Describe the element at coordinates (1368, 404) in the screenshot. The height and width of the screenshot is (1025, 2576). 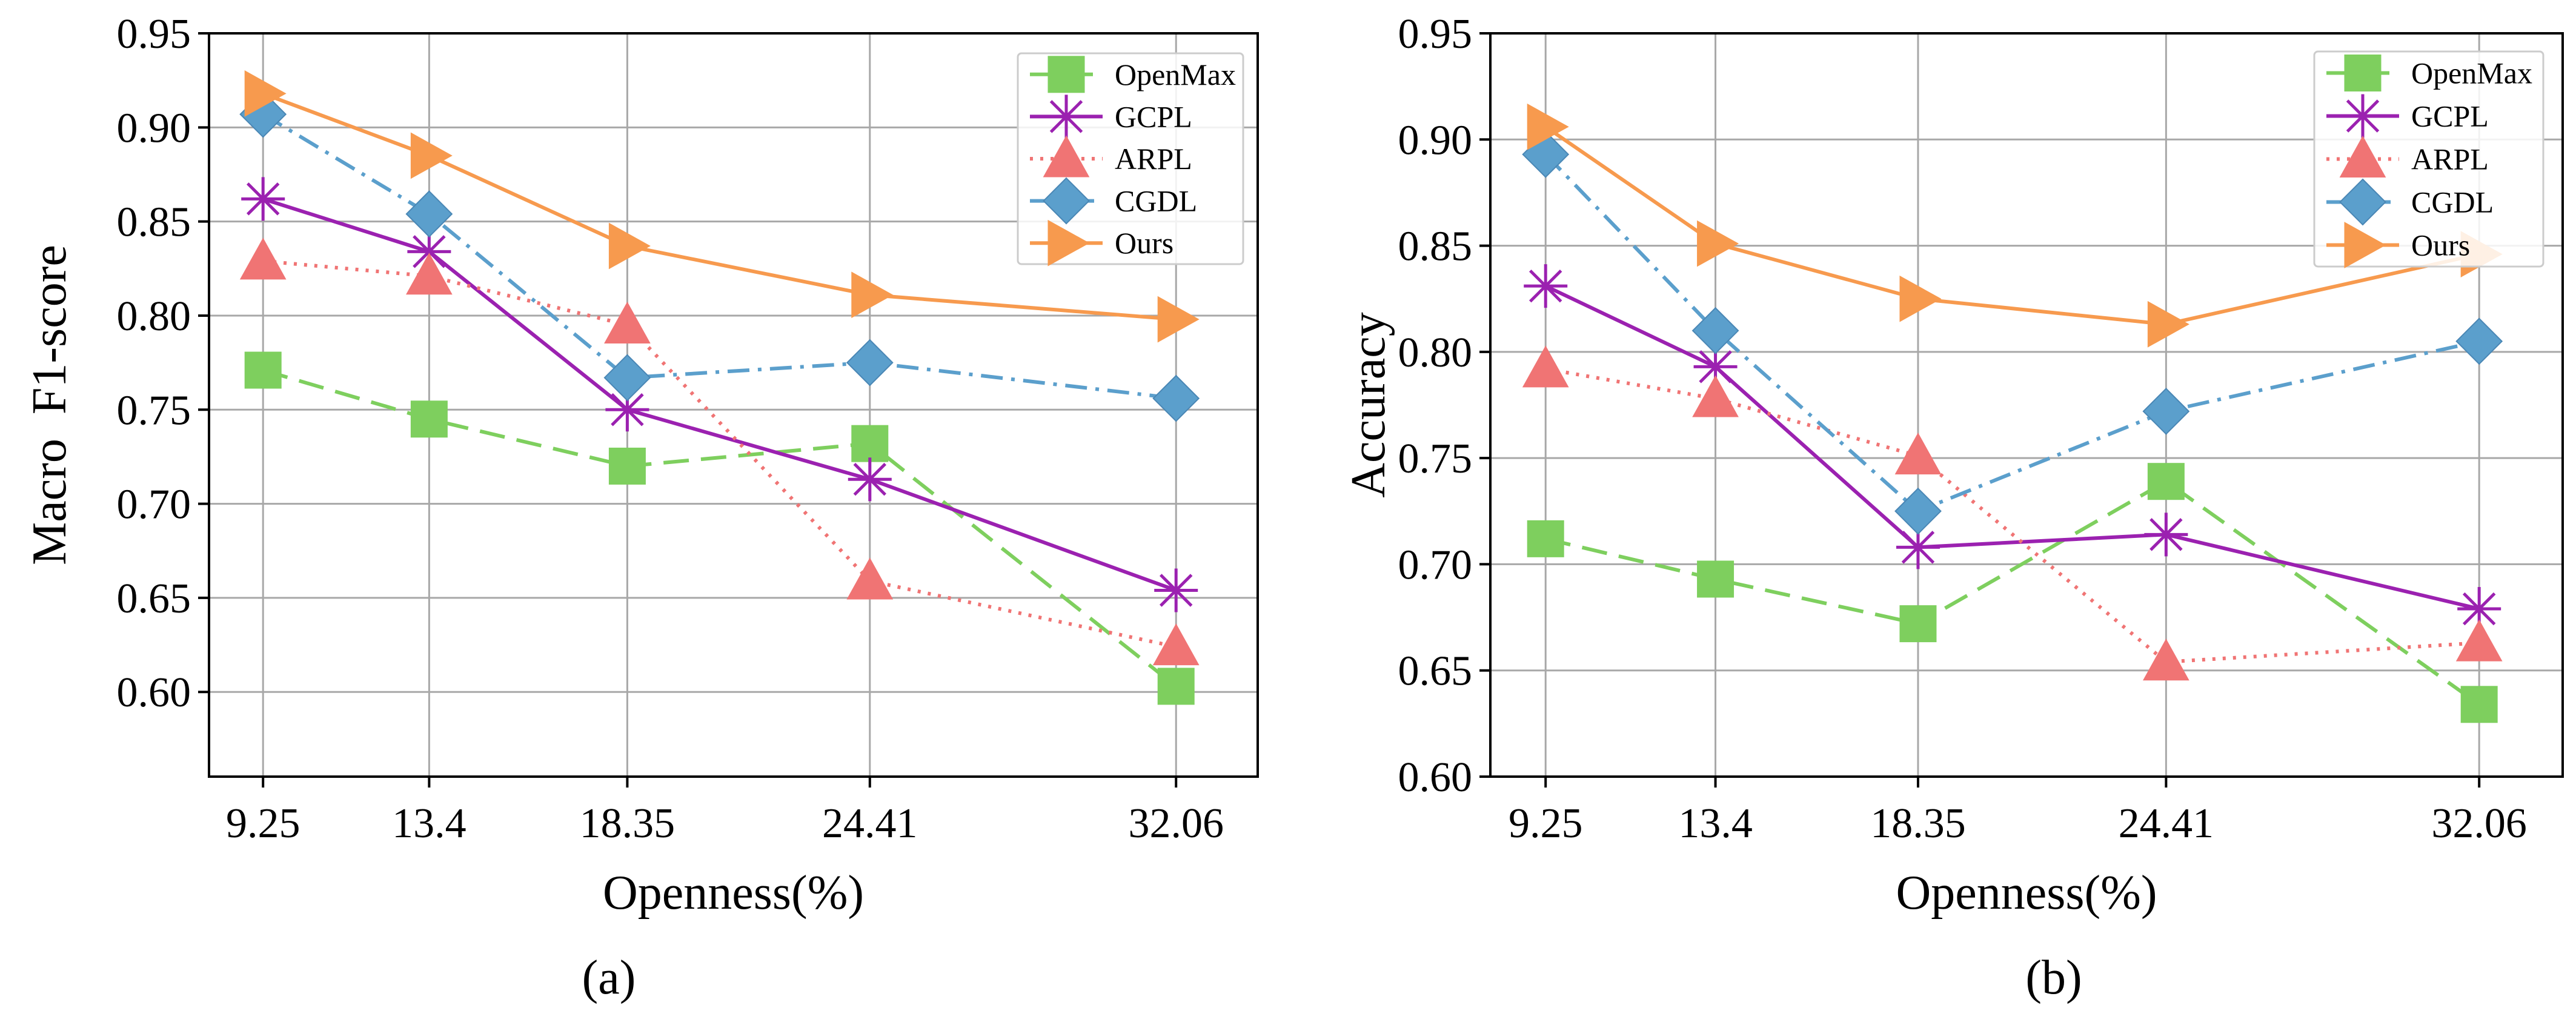
I see `y-axis-title: Accuracy` at that location.